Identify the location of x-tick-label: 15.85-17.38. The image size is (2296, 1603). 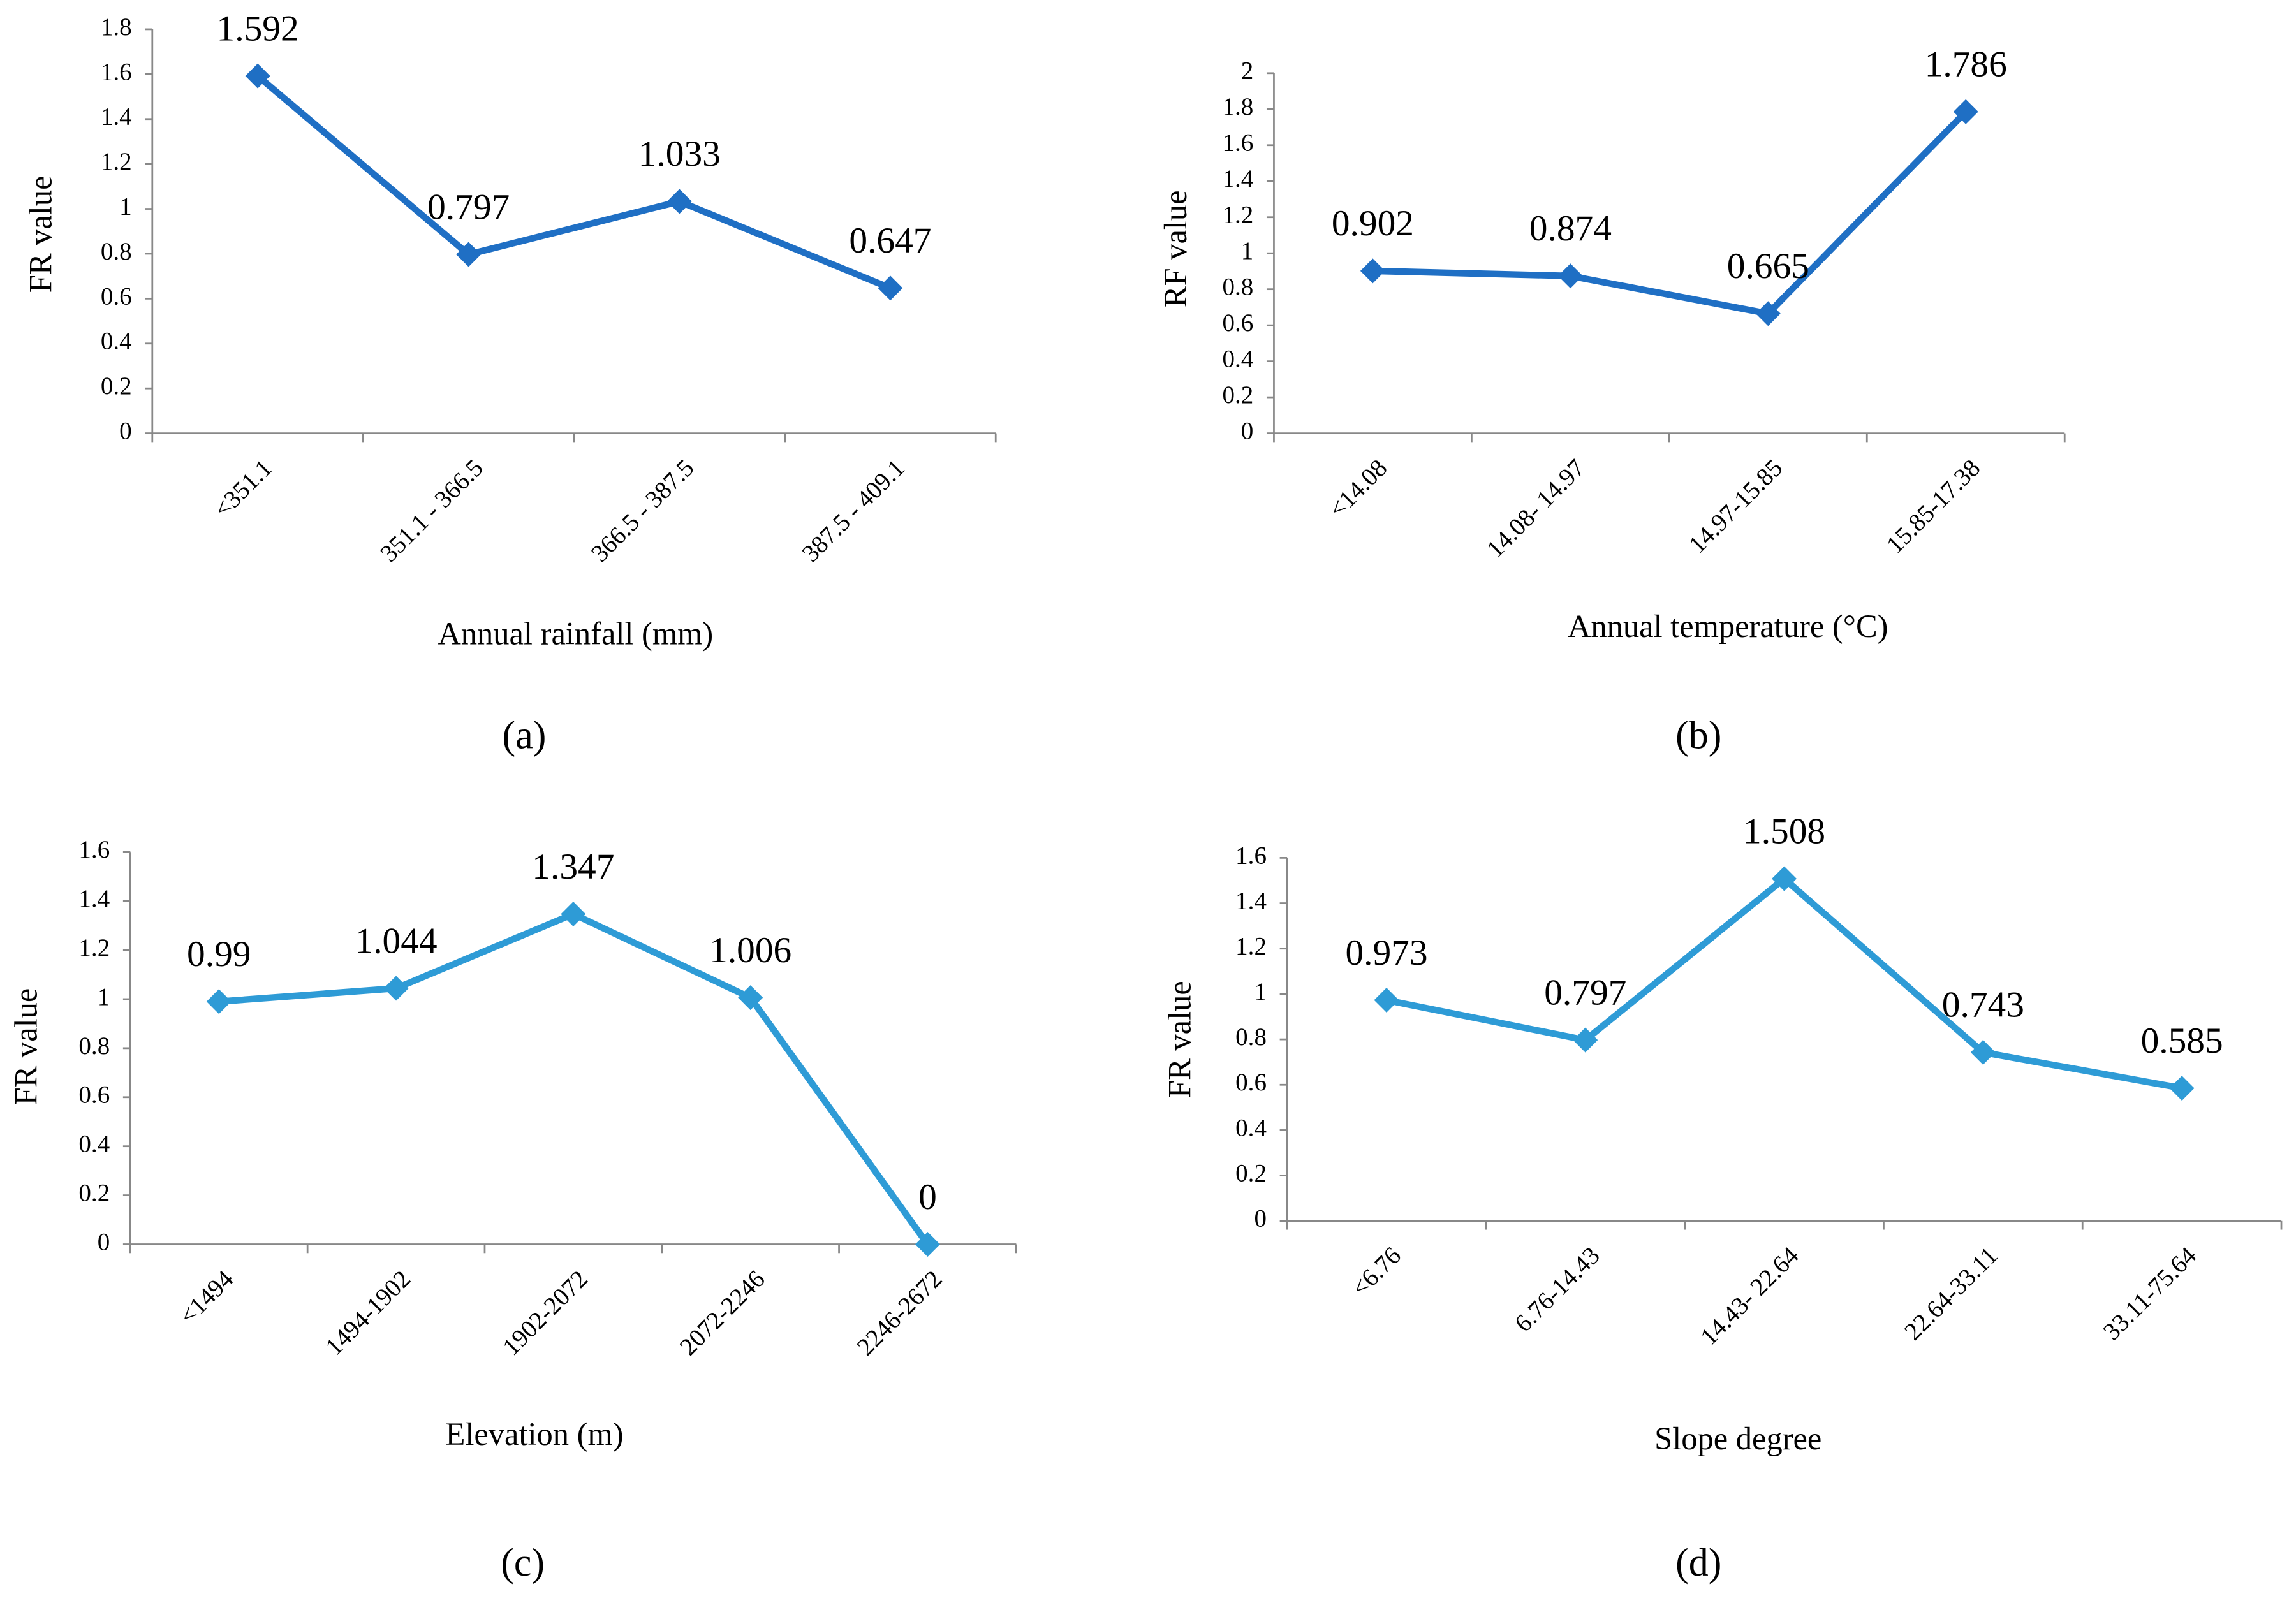
(1933, 506).